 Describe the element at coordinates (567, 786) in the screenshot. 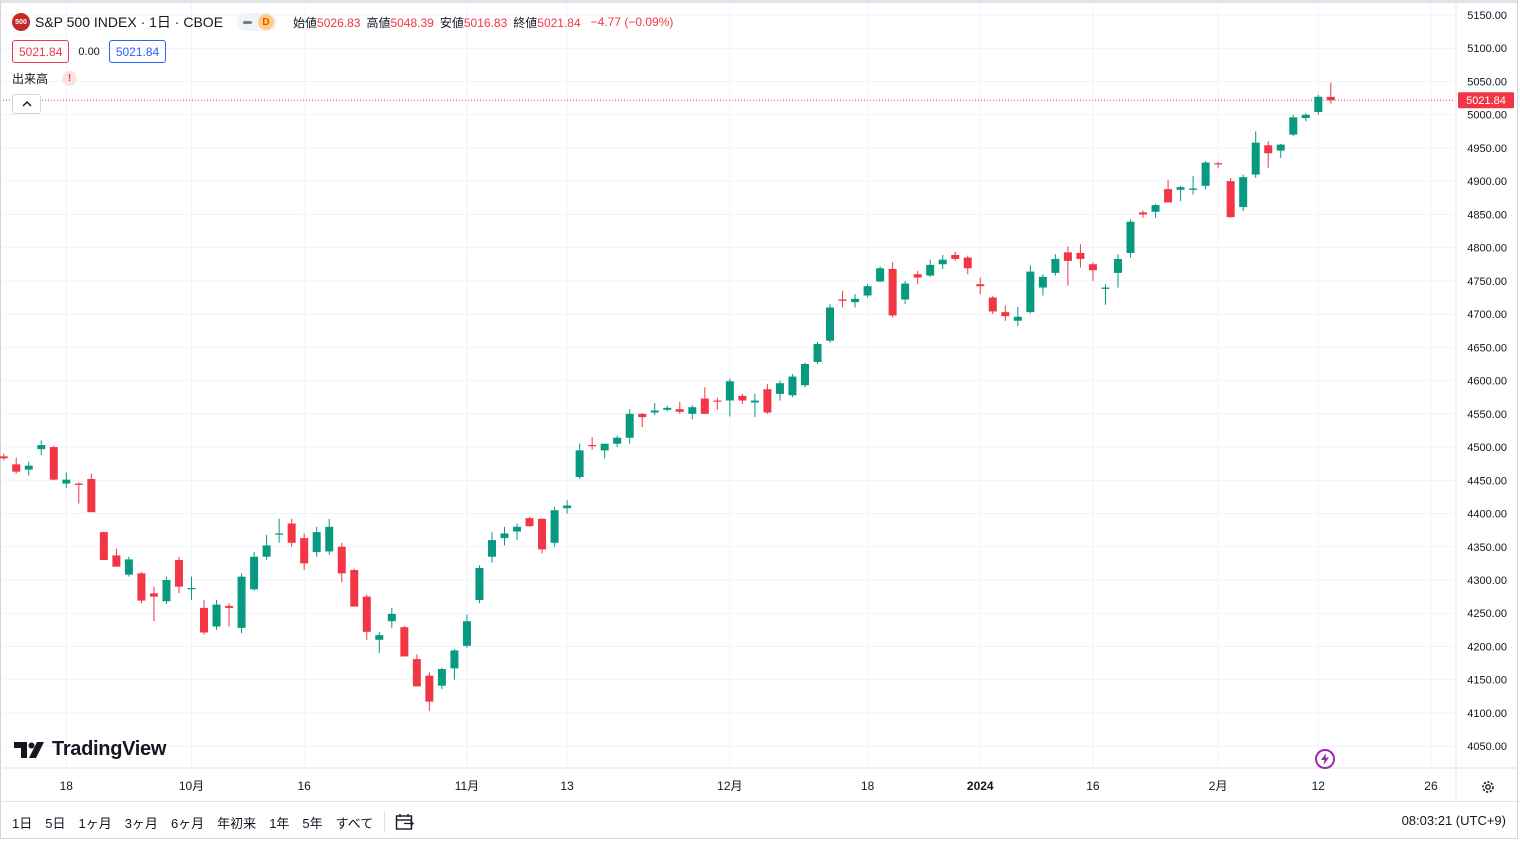

I see `x-tick-label: 13` at that location.